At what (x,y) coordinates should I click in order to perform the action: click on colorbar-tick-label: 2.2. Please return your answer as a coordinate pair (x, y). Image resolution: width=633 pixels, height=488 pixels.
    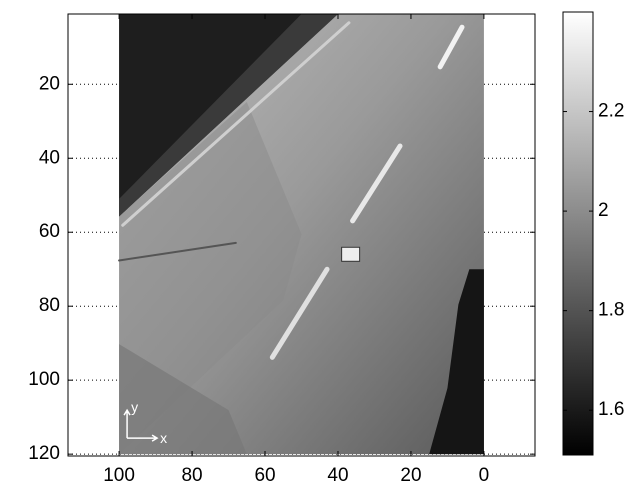
    Looking at the image, I should click on (611, 111).